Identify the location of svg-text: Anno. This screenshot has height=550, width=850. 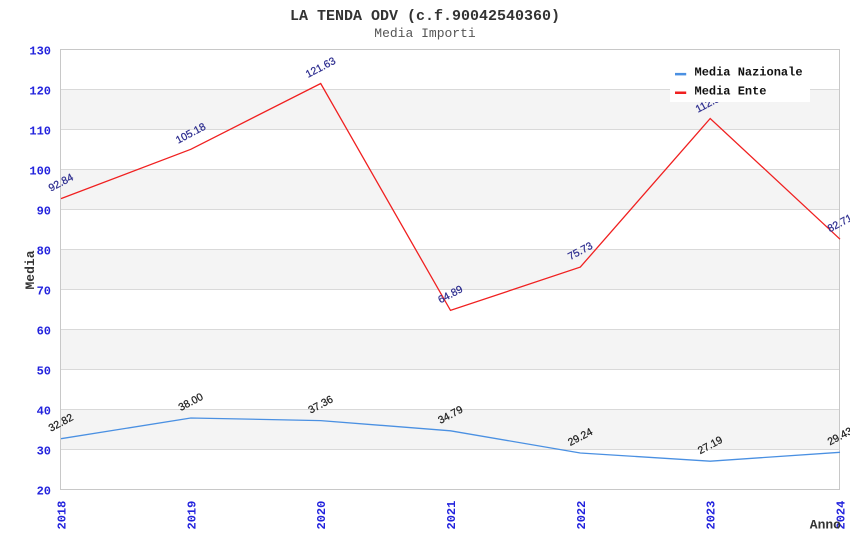
(825, 525).